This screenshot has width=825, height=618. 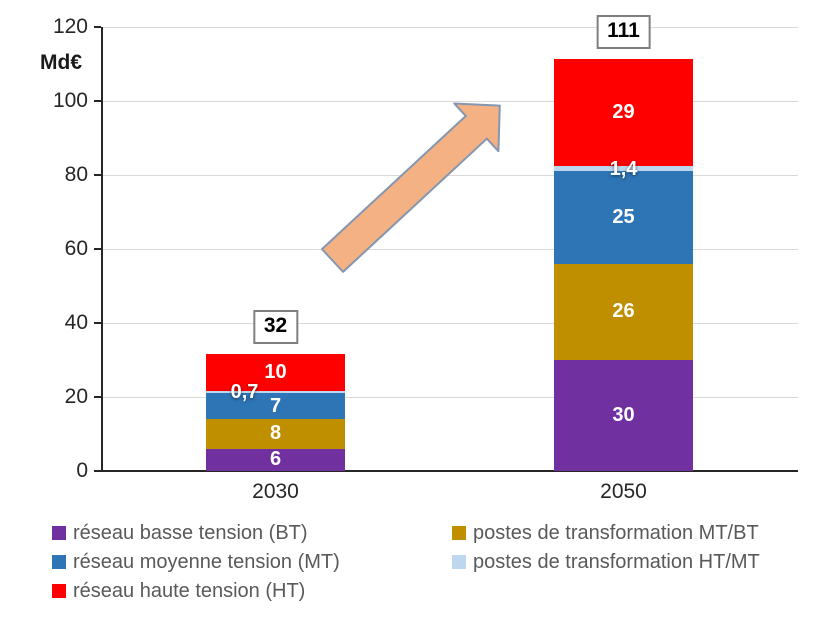 I want to click on segment-value-label: 10, so click(x=275, y=371).